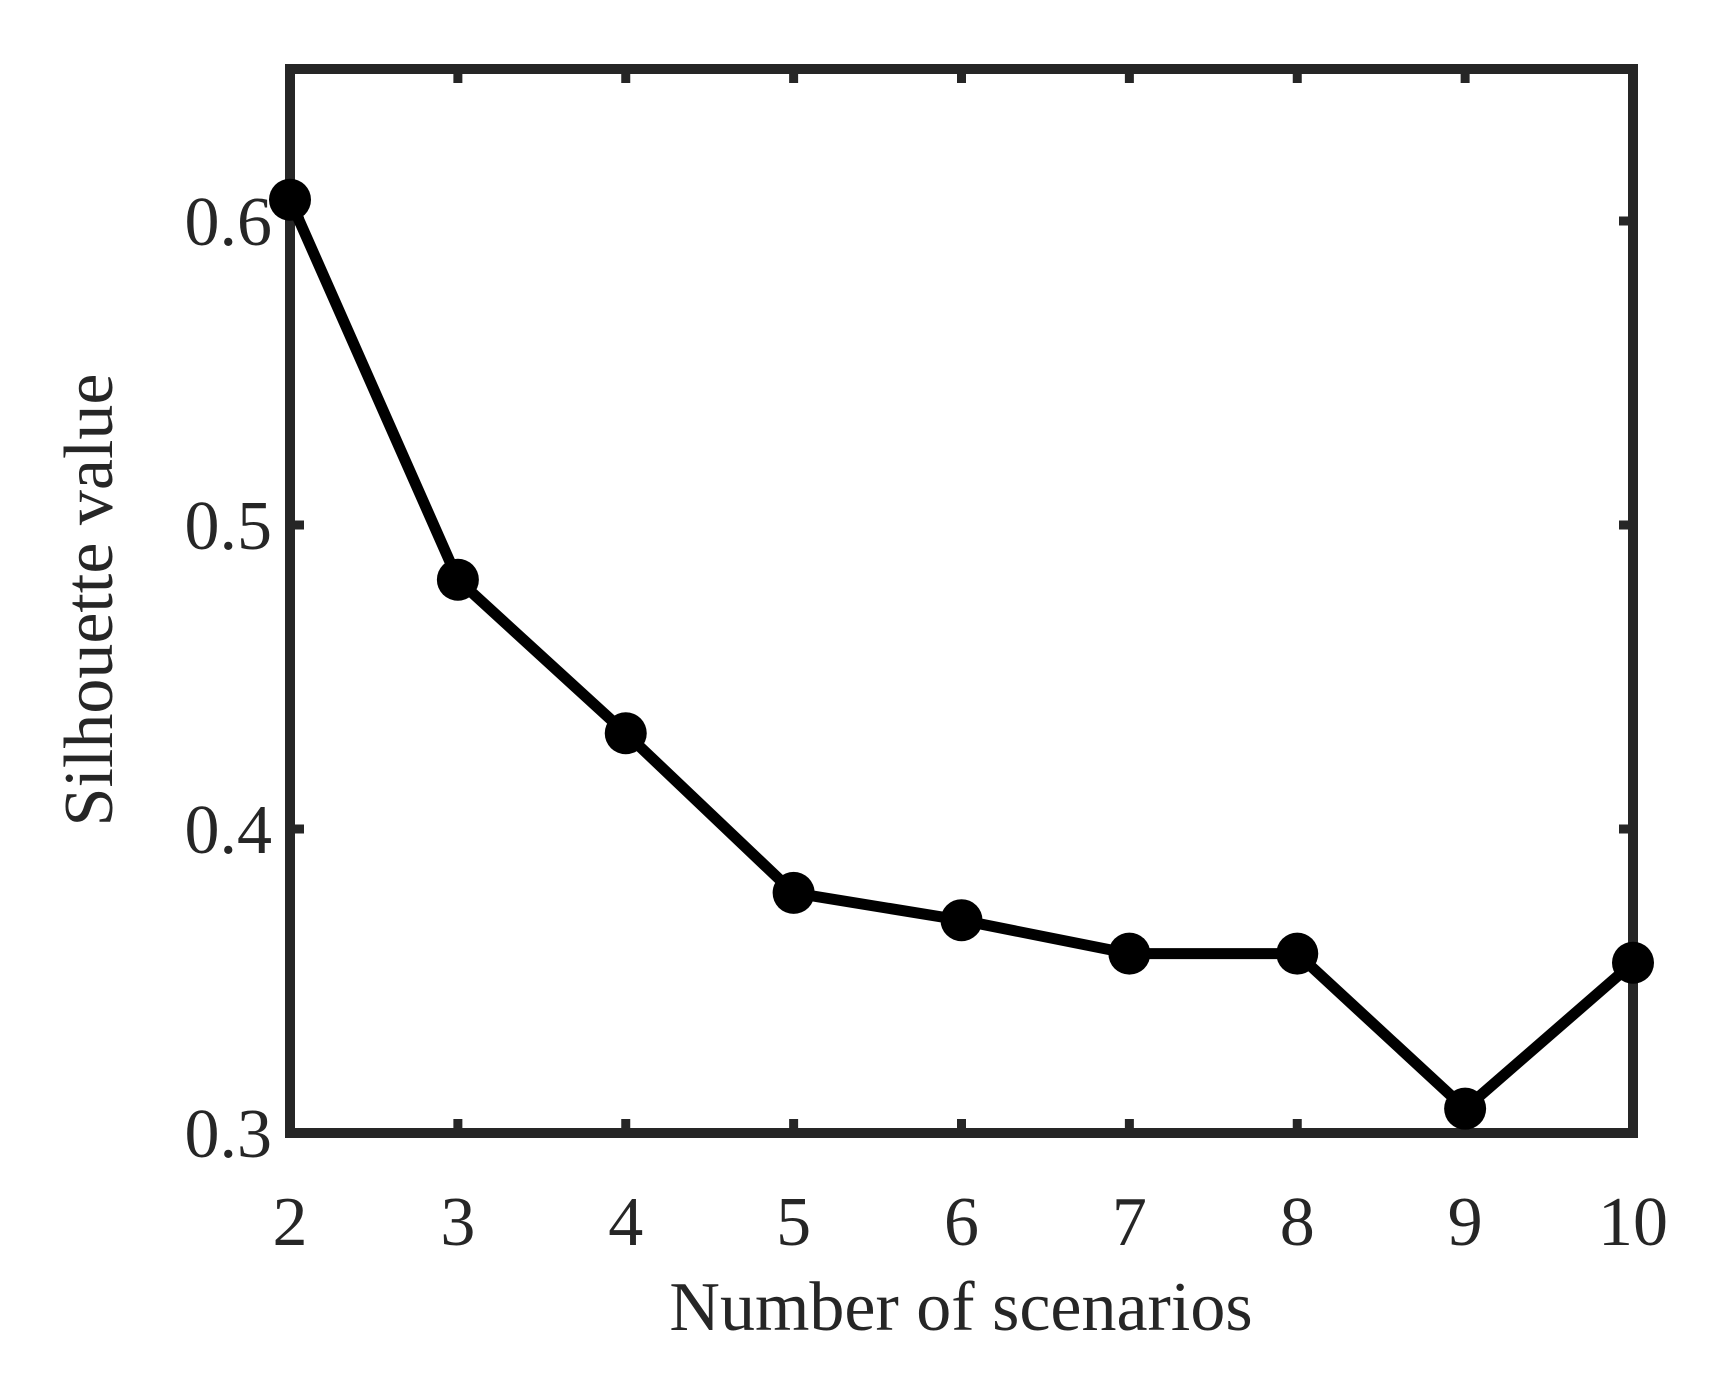 Image resolution: width=1724 pixels, height=1392 pixels. Describe the element at coordinates (229, 830) in the screenshot. I see `y-tick-label: 0.4` at that location.